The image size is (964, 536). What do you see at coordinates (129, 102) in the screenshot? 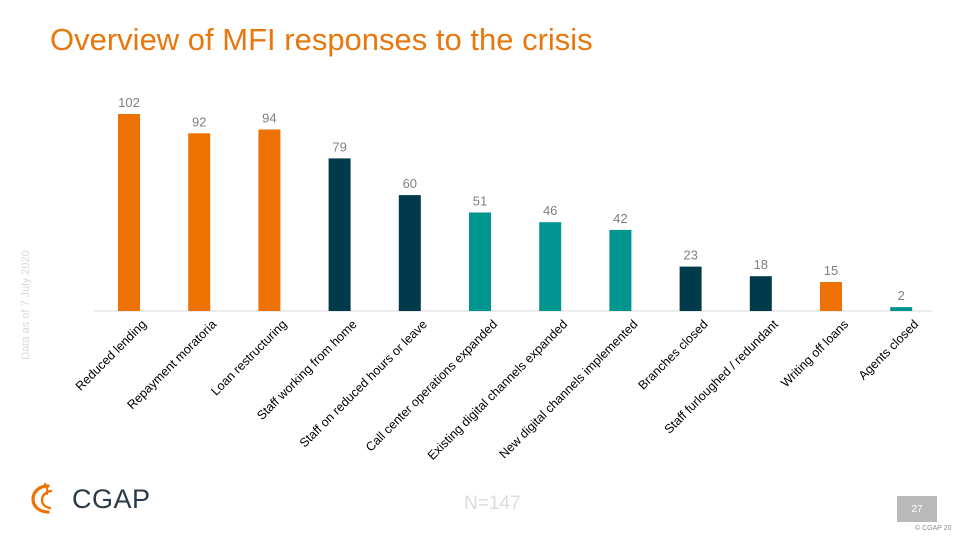
I see `data-label: 102` at bounding box center [129, 102].